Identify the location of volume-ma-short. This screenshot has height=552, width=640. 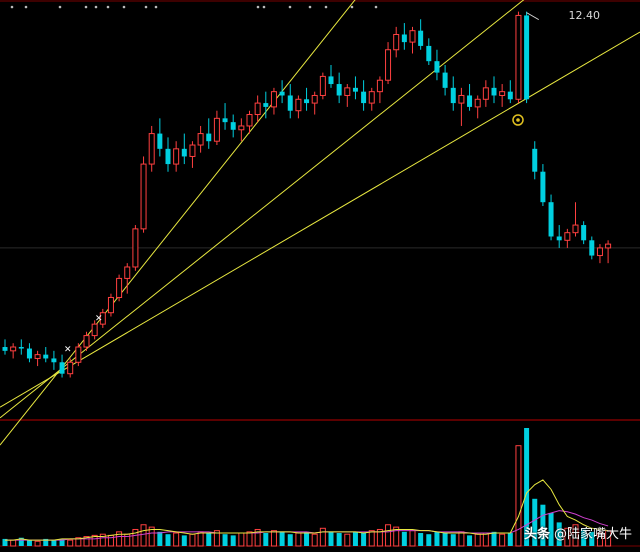
(307, 510).